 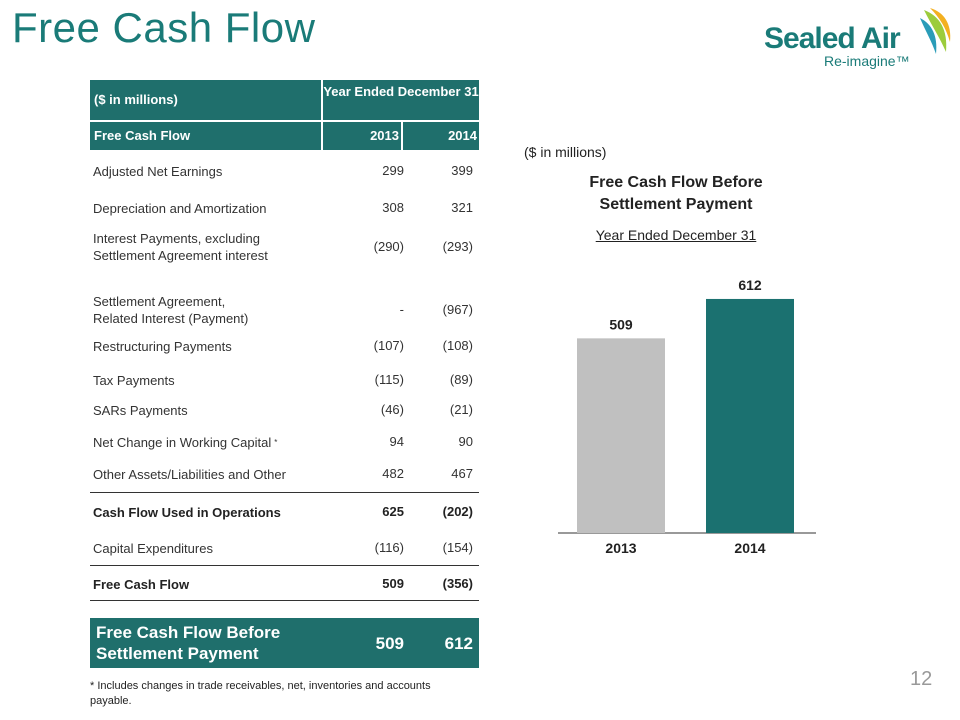 I want to click on value-2014: (356), so click(x=457, y=583).